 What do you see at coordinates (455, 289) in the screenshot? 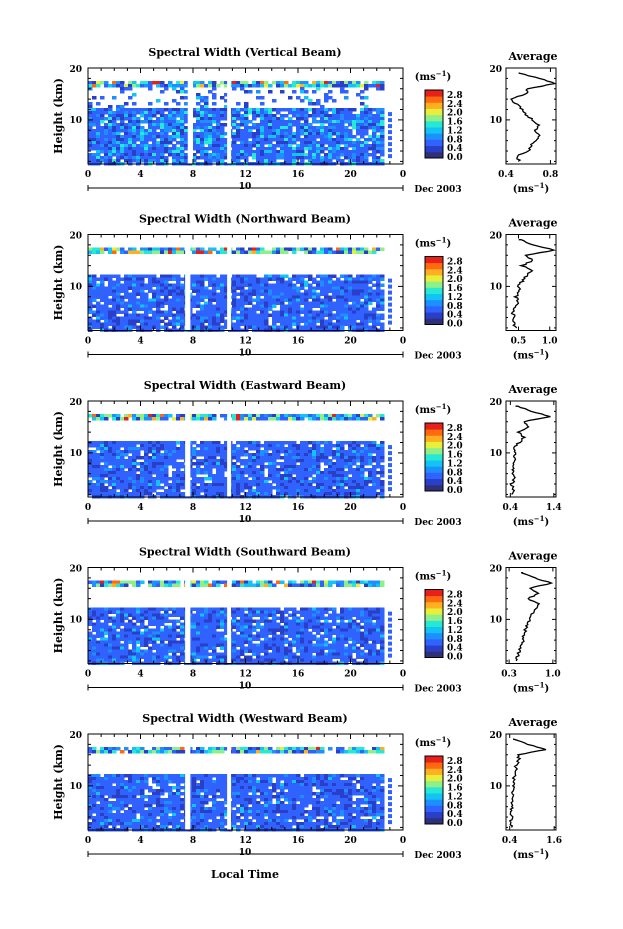
I see `colorbar-tick-label: 1.6` at bounding box center [455, 289].